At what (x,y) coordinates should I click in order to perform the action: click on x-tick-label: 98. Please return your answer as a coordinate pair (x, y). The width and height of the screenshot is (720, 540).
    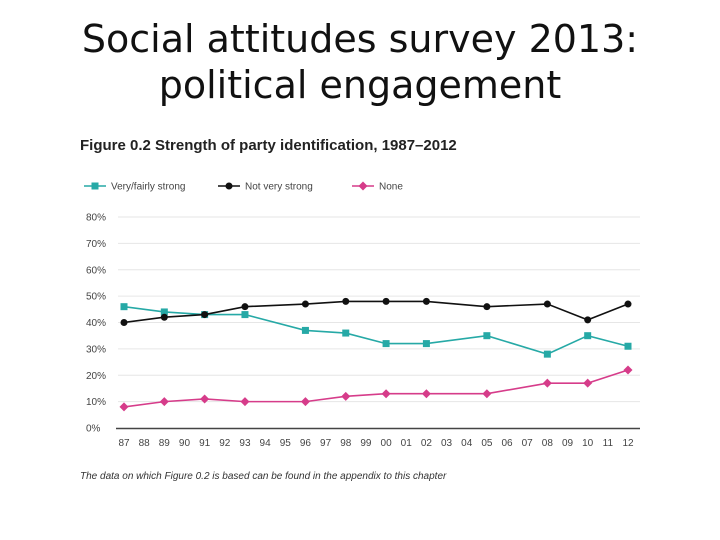
    Looking at the image, I should click on (346, 443).